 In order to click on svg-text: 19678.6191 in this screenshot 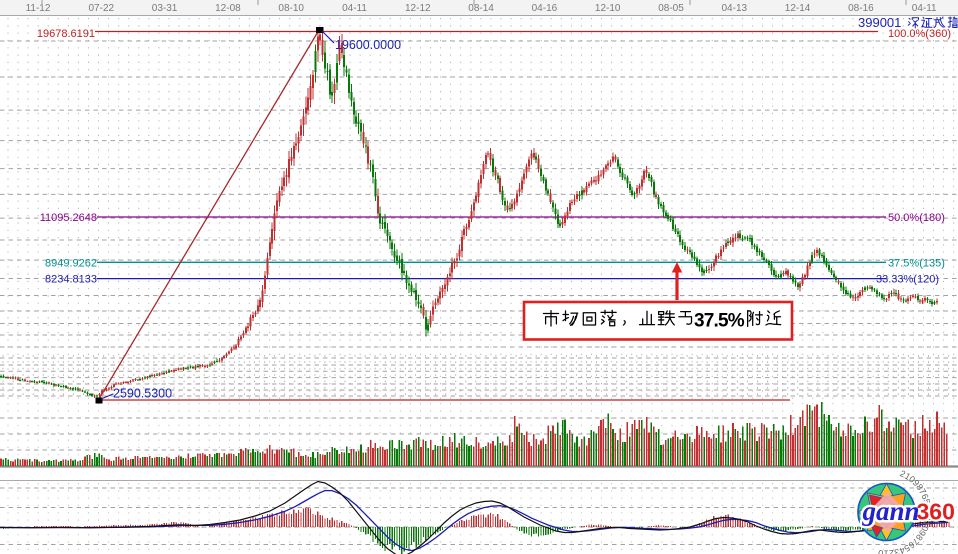, I will do `click(66, 34)`.